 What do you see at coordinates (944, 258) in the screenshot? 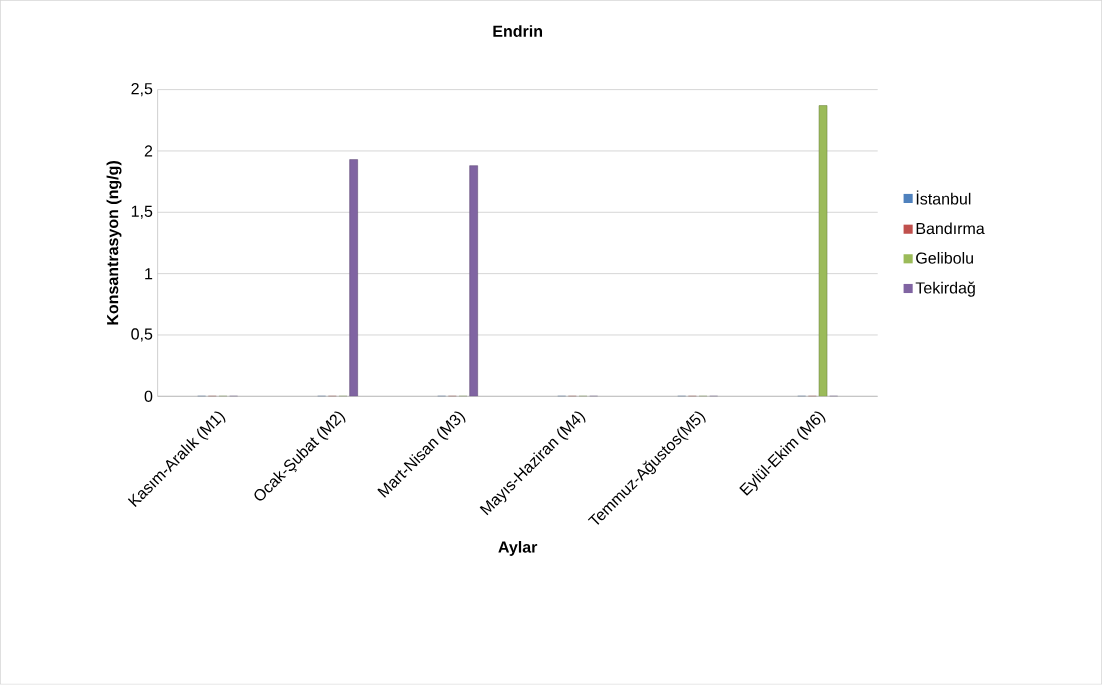
I see `legend-label: Gelibolu` at bounding box center [944, 258].